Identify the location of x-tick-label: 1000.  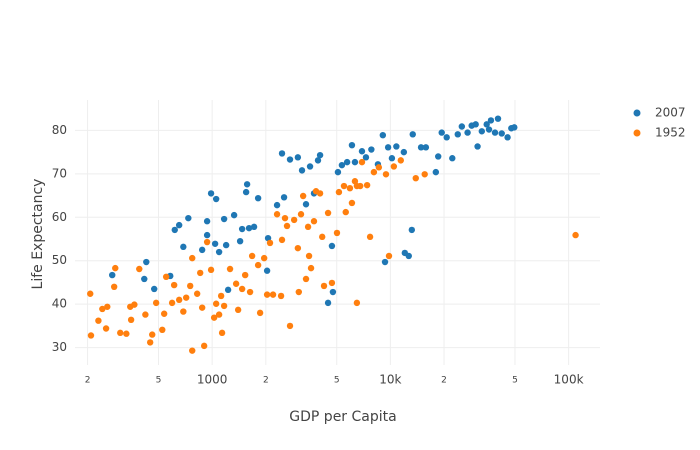
(212, 380).